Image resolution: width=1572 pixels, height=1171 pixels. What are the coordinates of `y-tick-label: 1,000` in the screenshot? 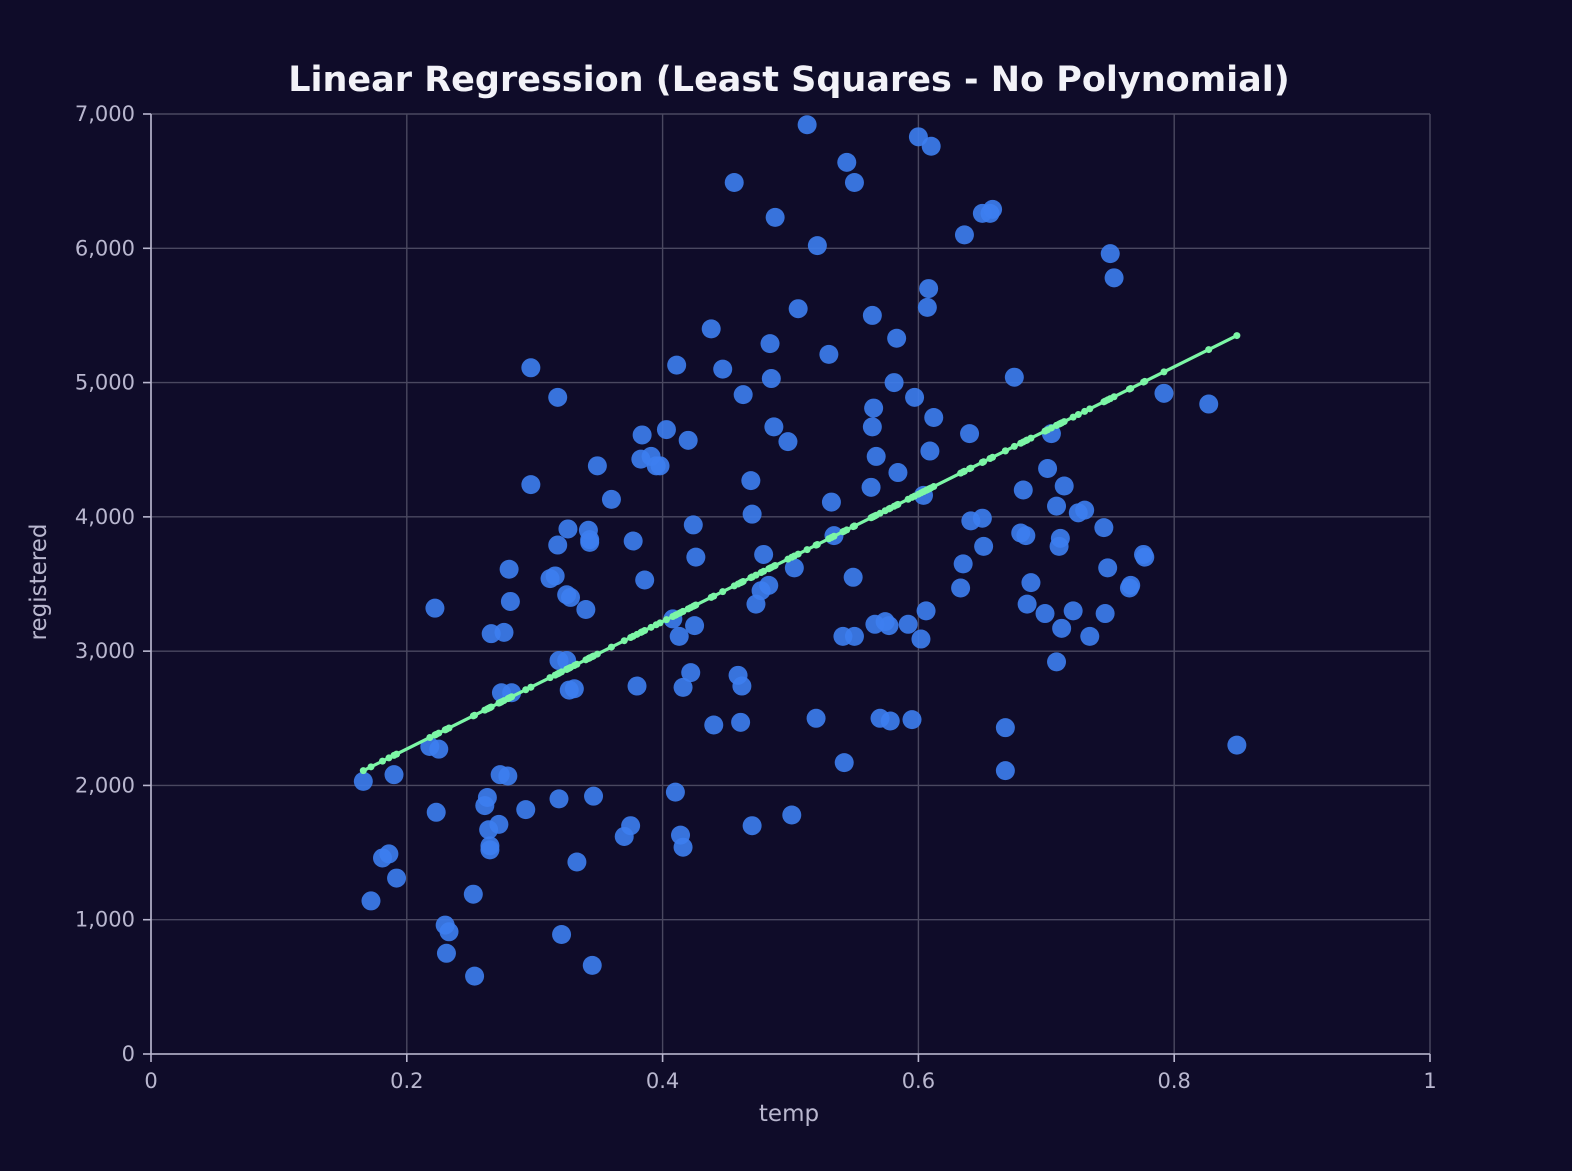 It's located at (105, 920).